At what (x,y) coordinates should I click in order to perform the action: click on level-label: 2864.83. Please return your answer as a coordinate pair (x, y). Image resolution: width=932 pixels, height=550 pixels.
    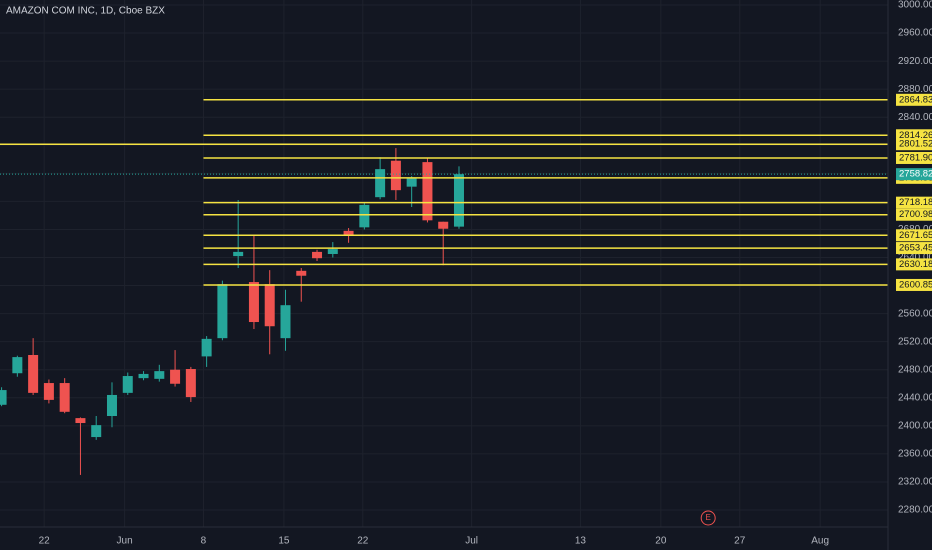
    Looking at the image, I should click on (915, 99).